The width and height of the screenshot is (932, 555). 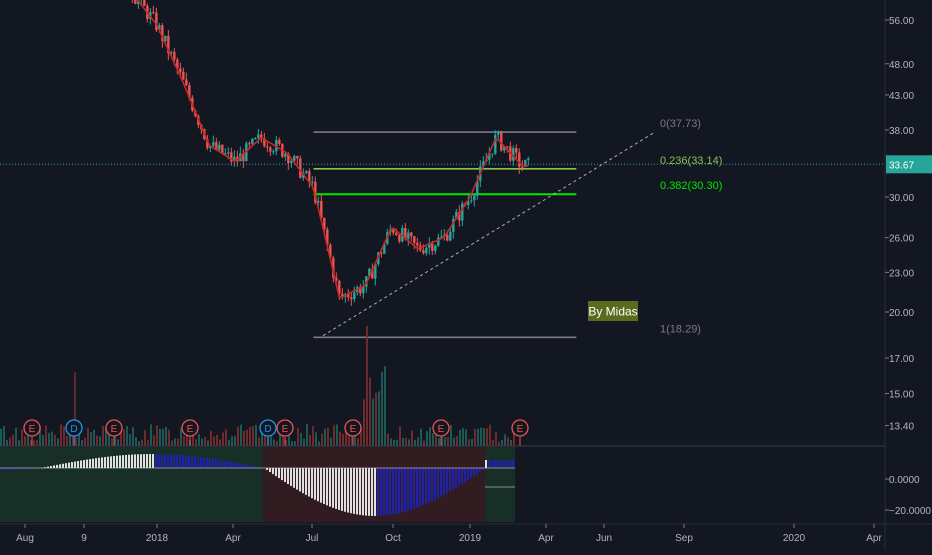 What do you see at coordinates (909, 164) in the screenshot?
I see `last-price-badge` at bounding box center [909, 164].